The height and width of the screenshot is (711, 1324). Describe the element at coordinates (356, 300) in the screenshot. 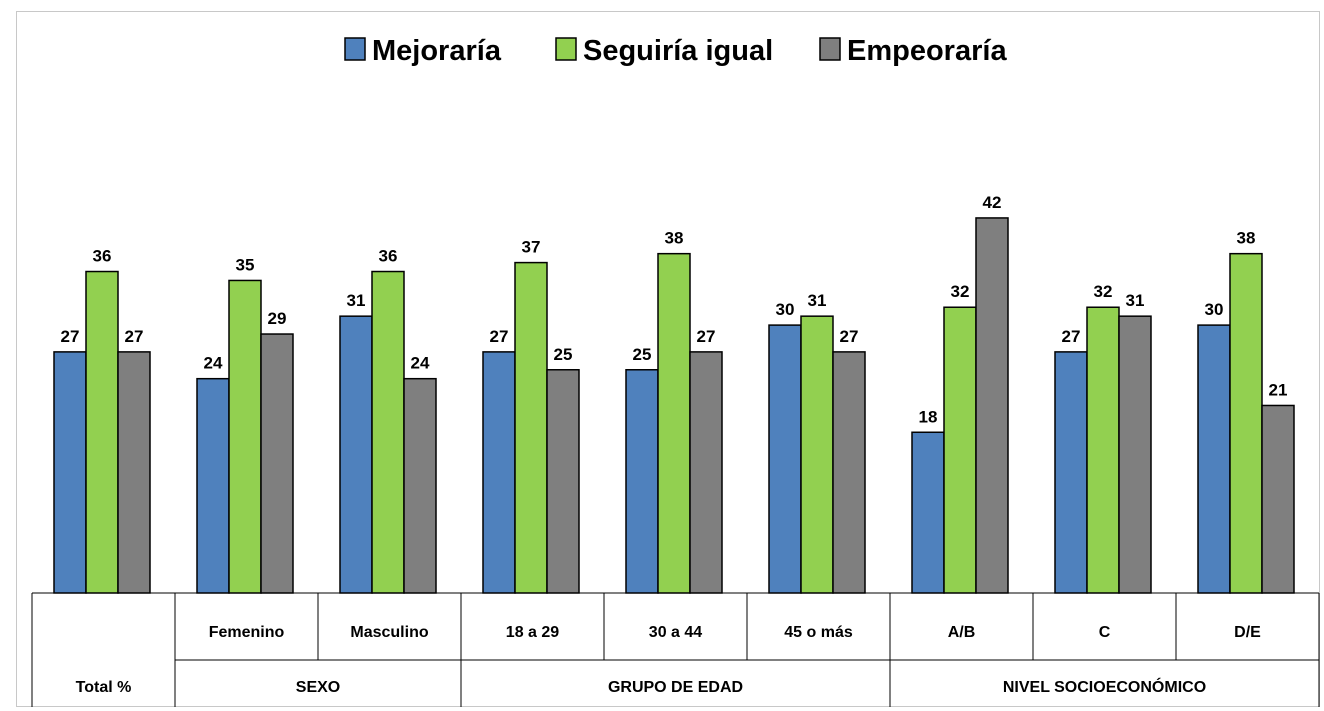

I see `data-label-1-3: 31` at that location.